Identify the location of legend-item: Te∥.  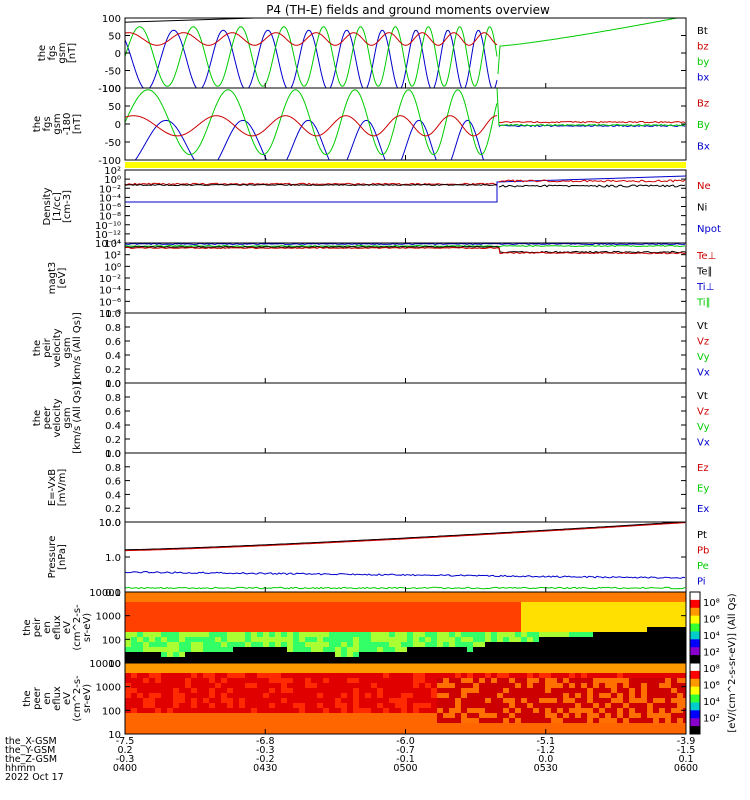
(704, 271).